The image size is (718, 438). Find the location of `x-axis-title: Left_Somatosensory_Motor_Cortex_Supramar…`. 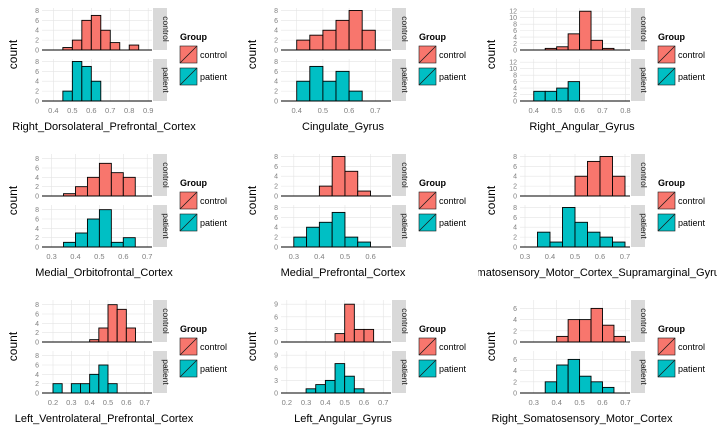

x-axis-title: Left_Somatosensory_Motor_Cortex_Supramar… is located at coordinates (597, 273).